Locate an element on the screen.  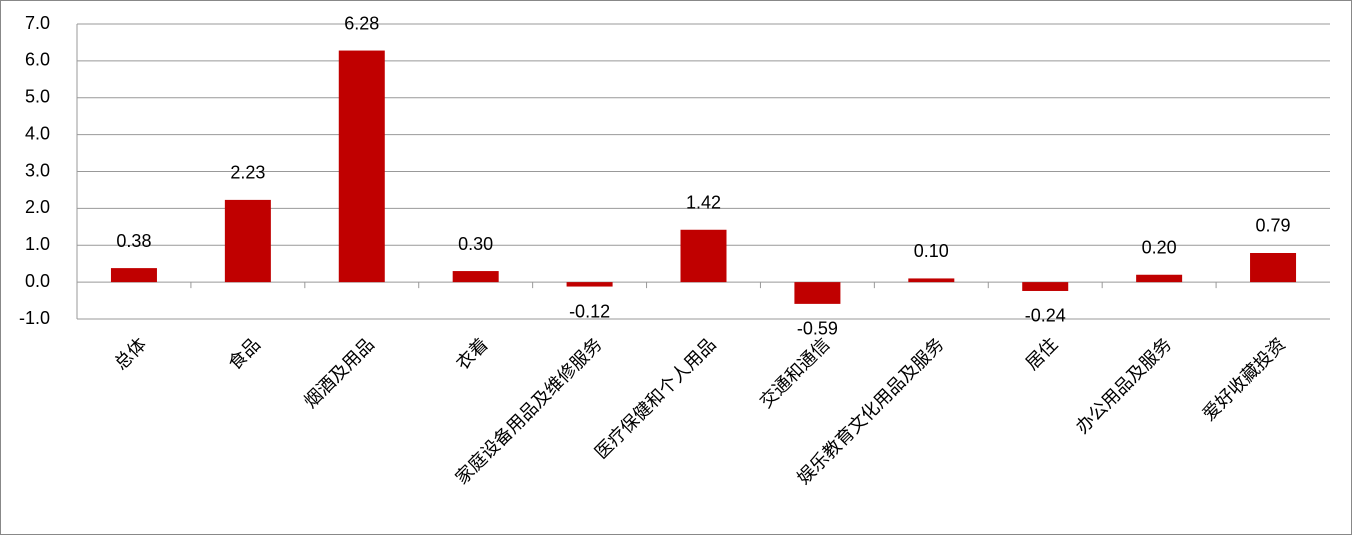
data-label: -0.59 is located at coordinates (817, 329).